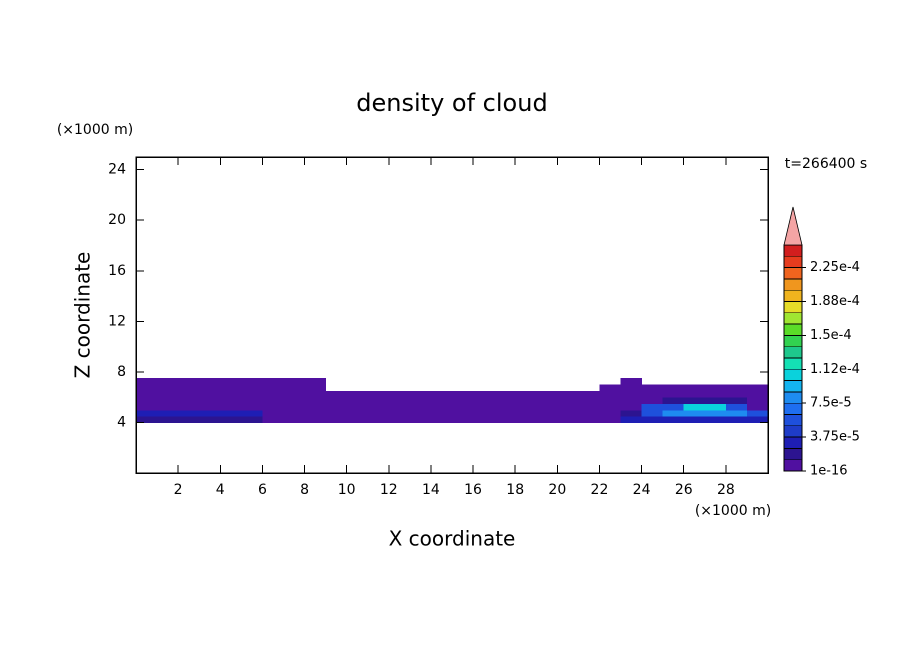 This screenshot has height=654, width=904. I want to click on x-tick-label: 24, so click(642, 490).